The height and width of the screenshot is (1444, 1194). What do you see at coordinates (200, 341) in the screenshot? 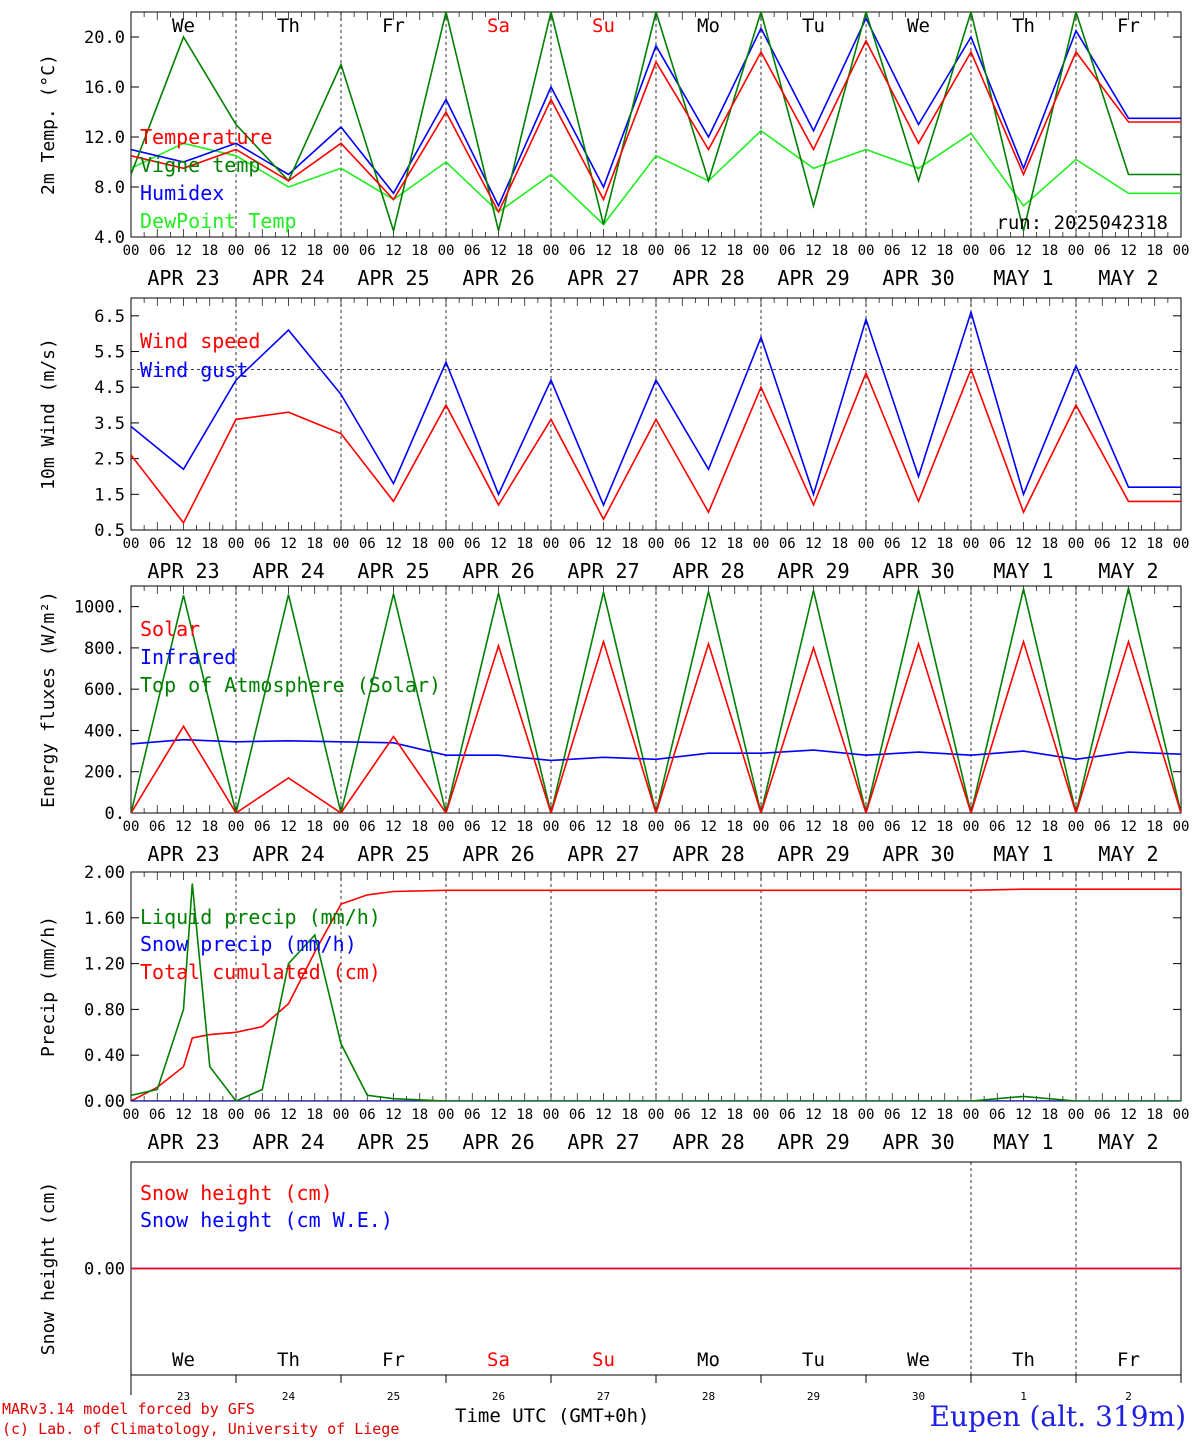
I see `legend-entry: Wind speed` at bounding box center [200, 341].